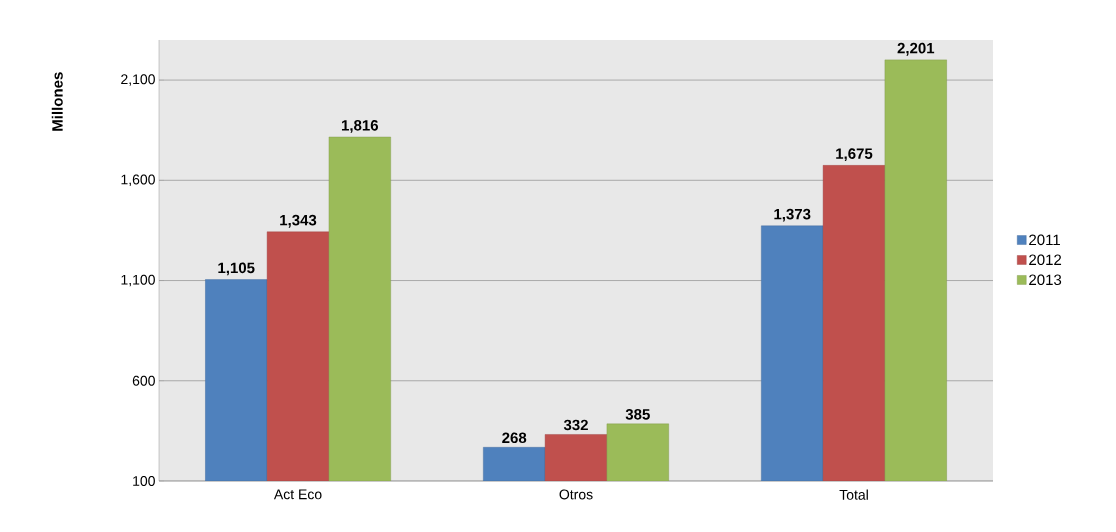 The width and height of the screenshot is (1116, 532). I want to click on x-tick-label: Act Eco, so click(297, 494).